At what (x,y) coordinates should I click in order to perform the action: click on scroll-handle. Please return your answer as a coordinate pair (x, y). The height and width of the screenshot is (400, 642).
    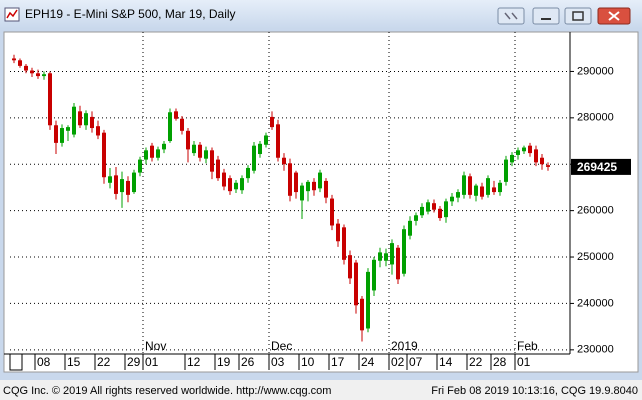
    Looking at the image, I should click on (16, 362).